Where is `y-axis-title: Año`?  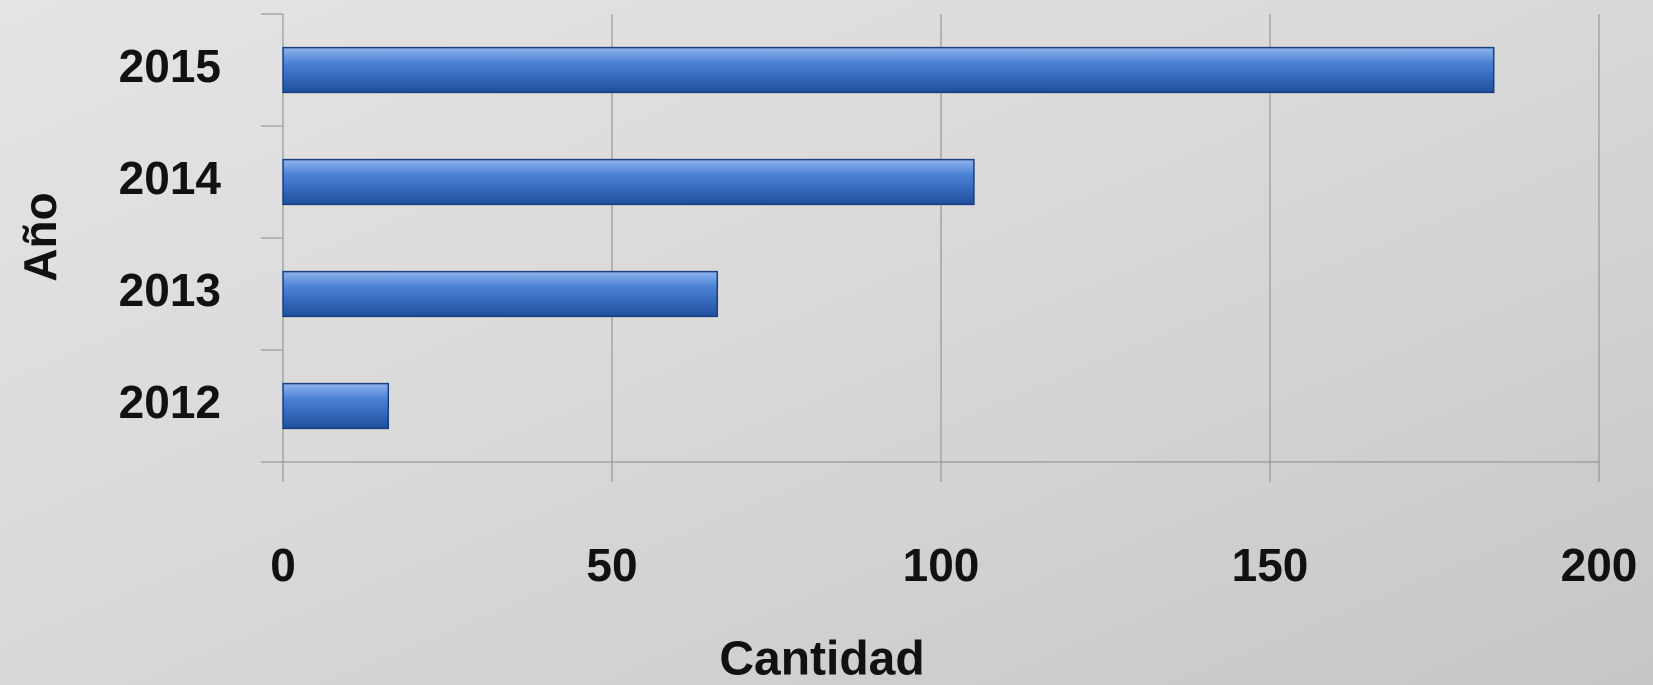
y-axis-title: Año is located at coordinates (40, 236).